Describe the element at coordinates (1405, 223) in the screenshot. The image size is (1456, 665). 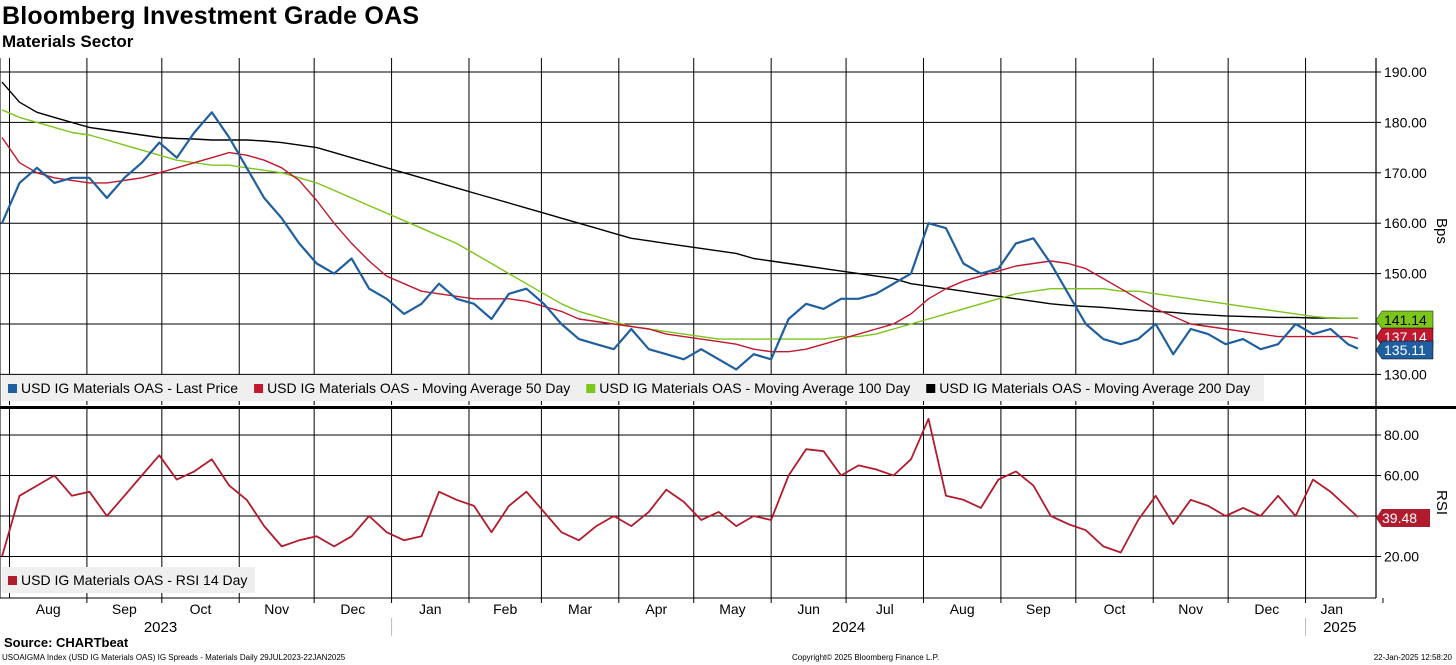
I see `ytick-label-top: 160.00` at that location.